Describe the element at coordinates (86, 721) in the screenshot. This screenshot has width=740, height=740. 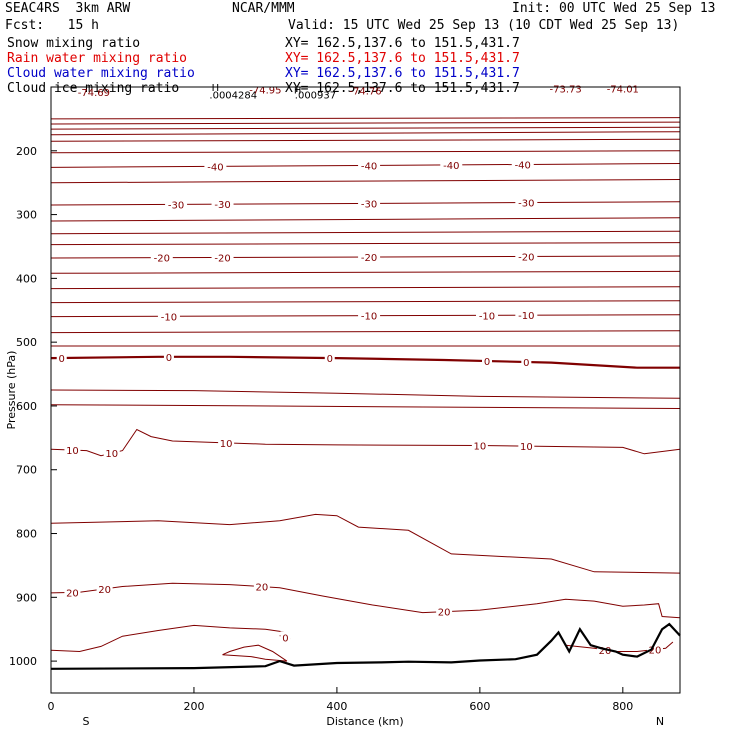
I see `x-axis-south-label: S` at that location.